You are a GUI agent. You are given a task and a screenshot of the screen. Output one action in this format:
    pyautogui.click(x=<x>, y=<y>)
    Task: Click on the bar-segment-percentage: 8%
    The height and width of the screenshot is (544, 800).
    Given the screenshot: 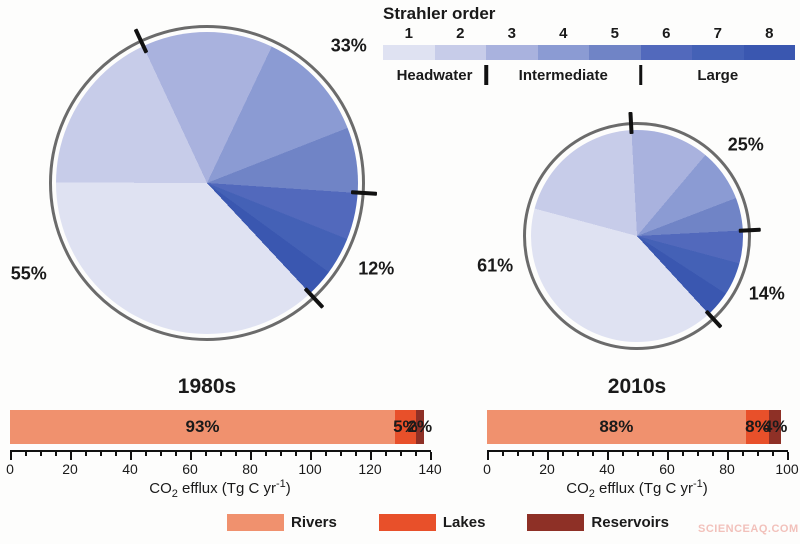 What is the action you would take?
    pyautogui.click(x=757, y=426)
    